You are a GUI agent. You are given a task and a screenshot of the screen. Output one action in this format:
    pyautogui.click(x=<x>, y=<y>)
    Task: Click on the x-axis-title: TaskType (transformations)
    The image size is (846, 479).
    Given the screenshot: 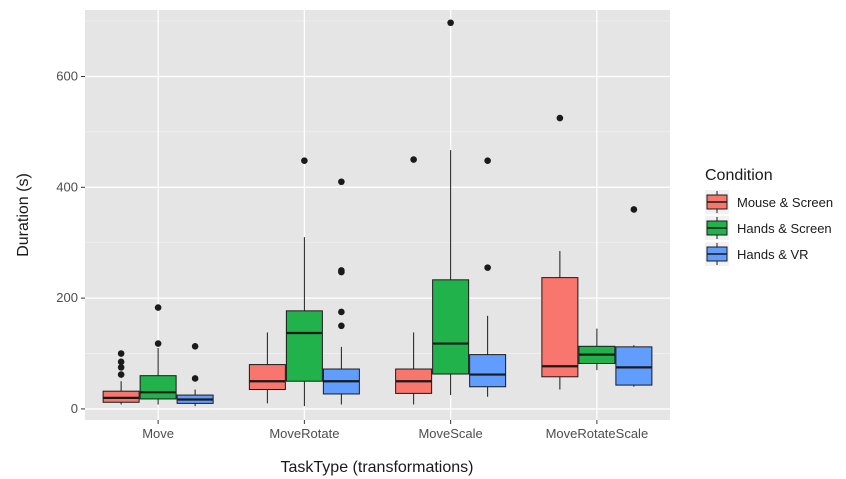 What is the action you would take?
    pyautogui.click(x=377, y=467)
    